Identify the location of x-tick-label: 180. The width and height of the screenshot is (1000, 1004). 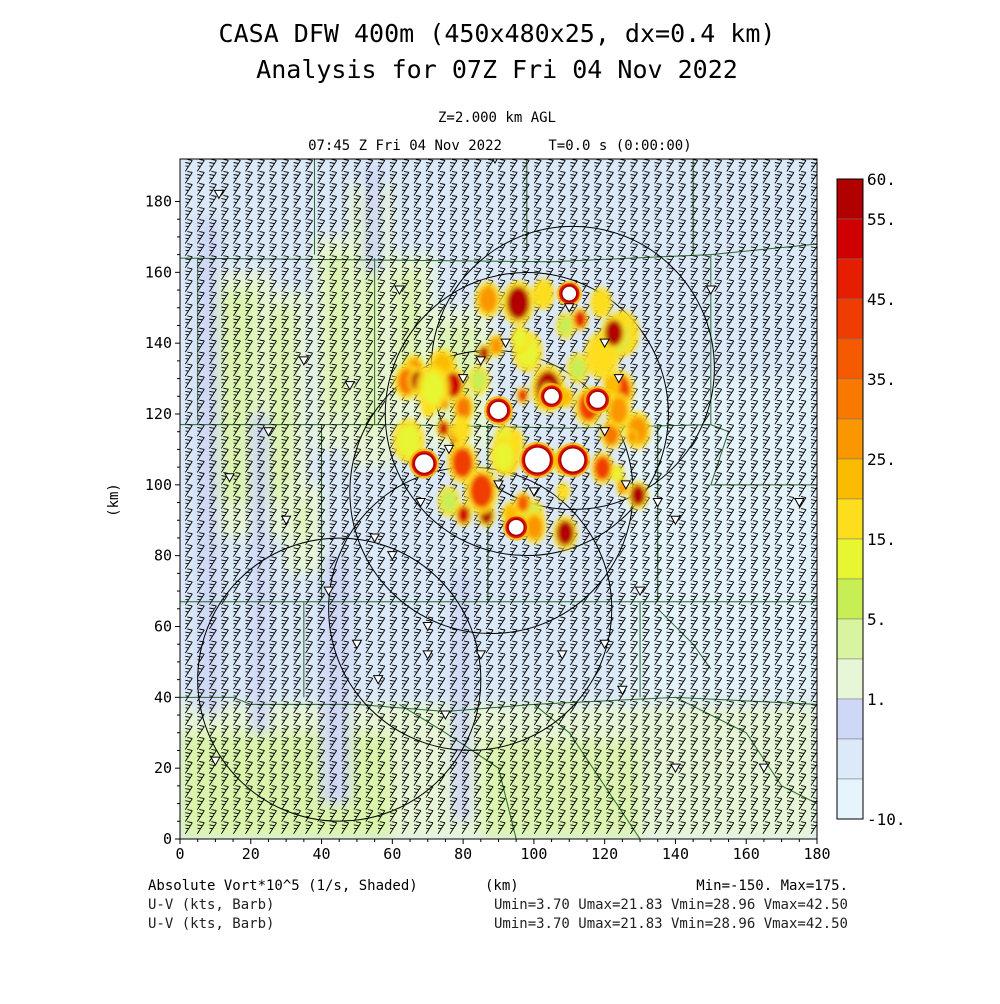
(816, 854).